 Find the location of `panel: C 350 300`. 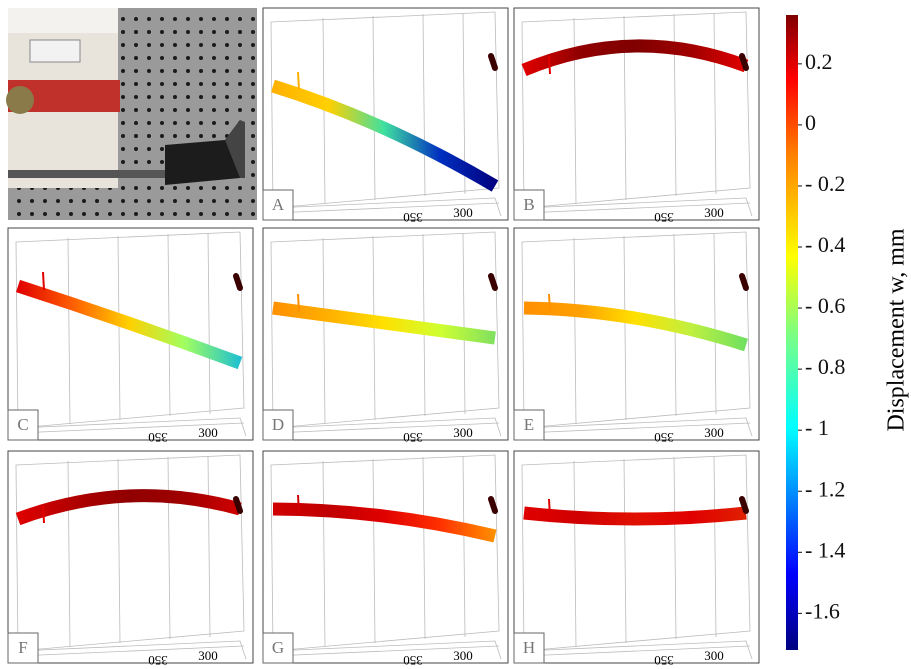

panel: C 350 300 is located at coordinates (130, 336).